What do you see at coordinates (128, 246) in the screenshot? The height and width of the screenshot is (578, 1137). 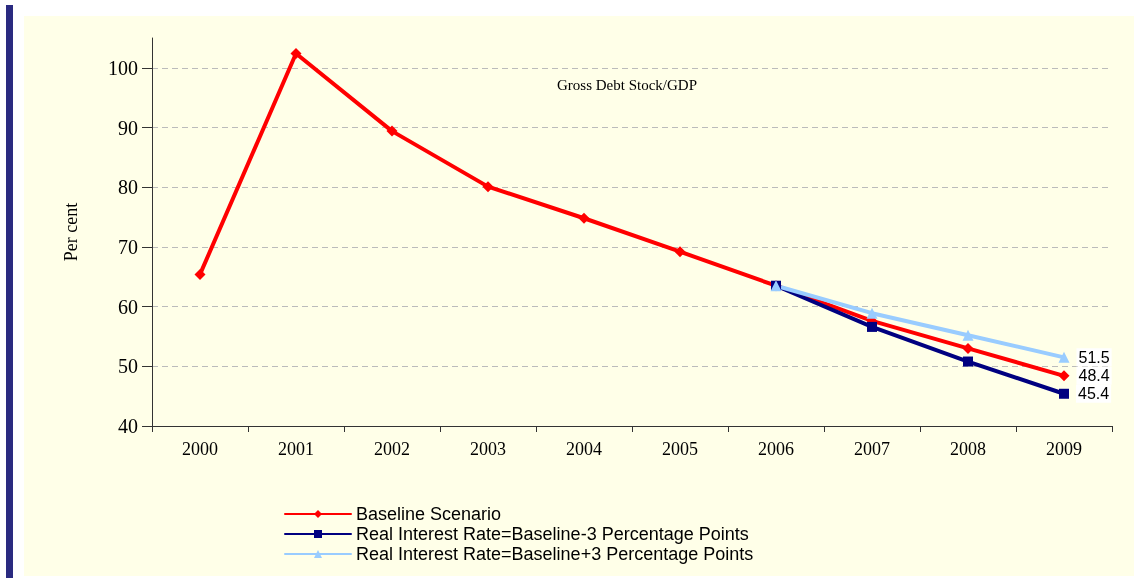 I see `y-tick-label: 70` at bounding box center [128, 246].